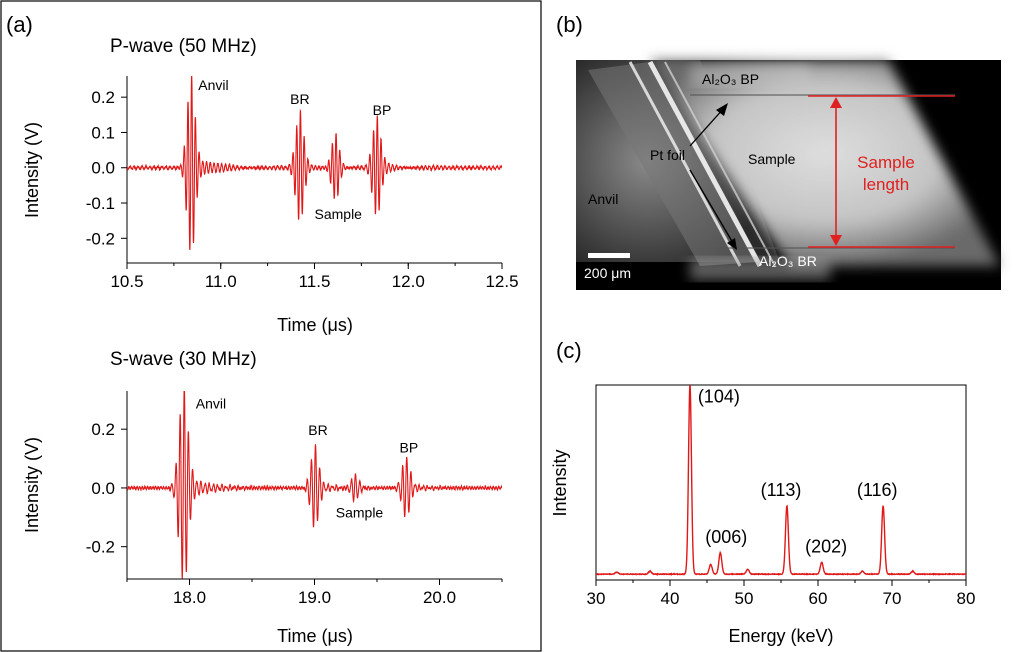  I want to click on al2o3-bp-label: Al₂O₃ BP, so click(730, 79).